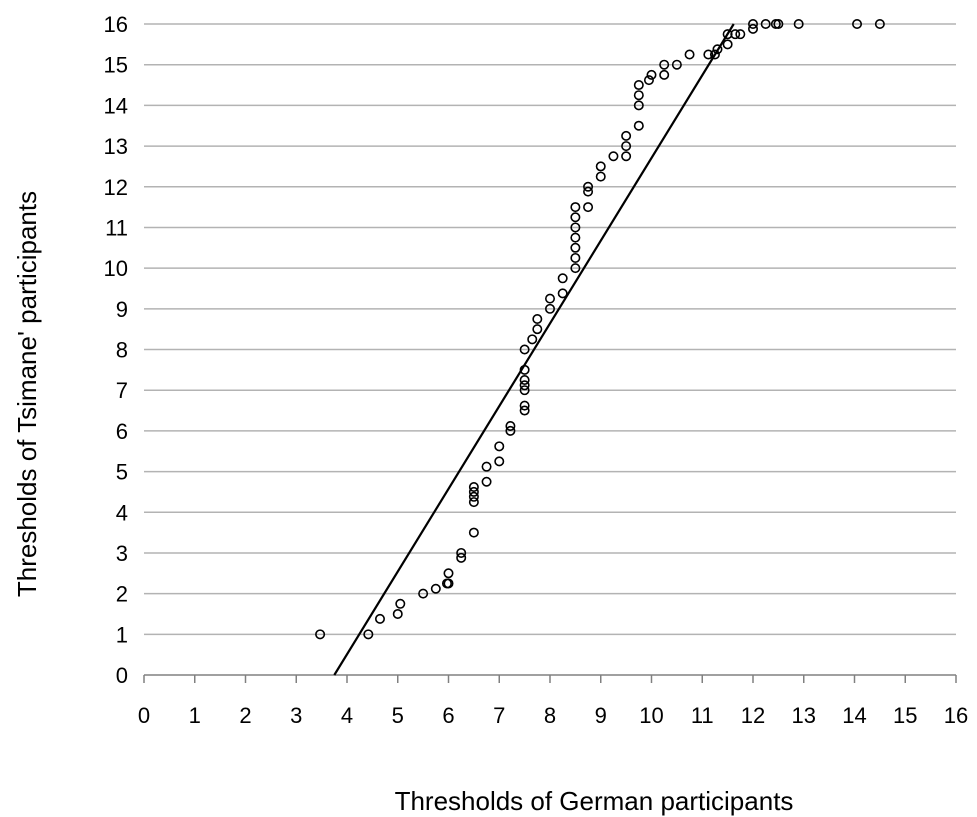 The height and width of the screenshot is (817, 977). I want to click on y-tick-label: 13, so click(116, 146).